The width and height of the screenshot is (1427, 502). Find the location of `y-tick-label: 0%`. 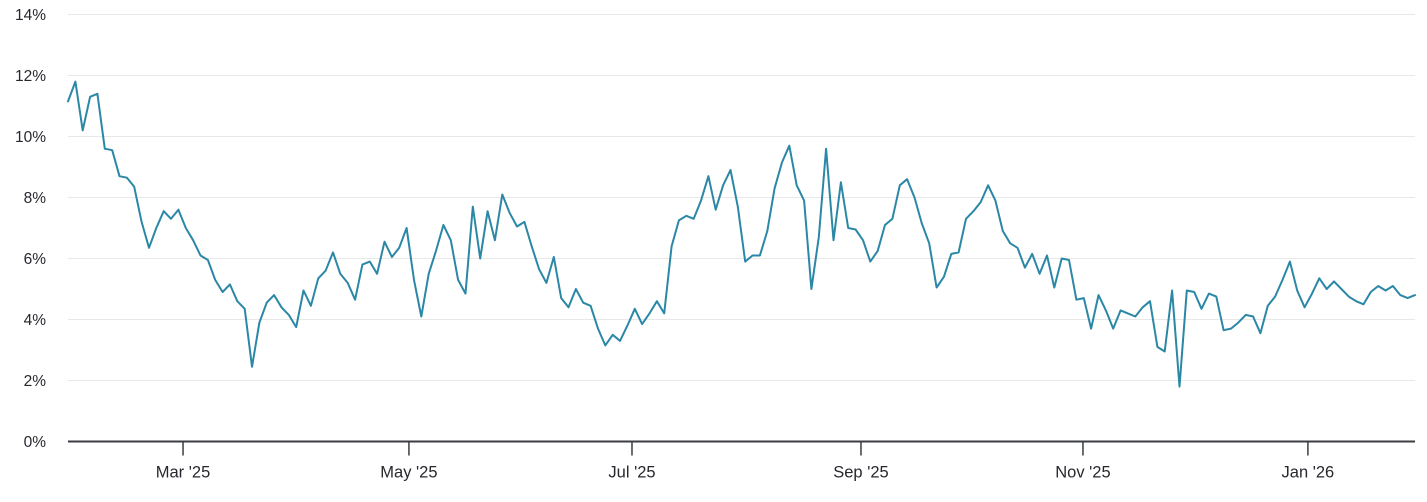

y-tick-label: 0% is located at coordinates (35, 442).